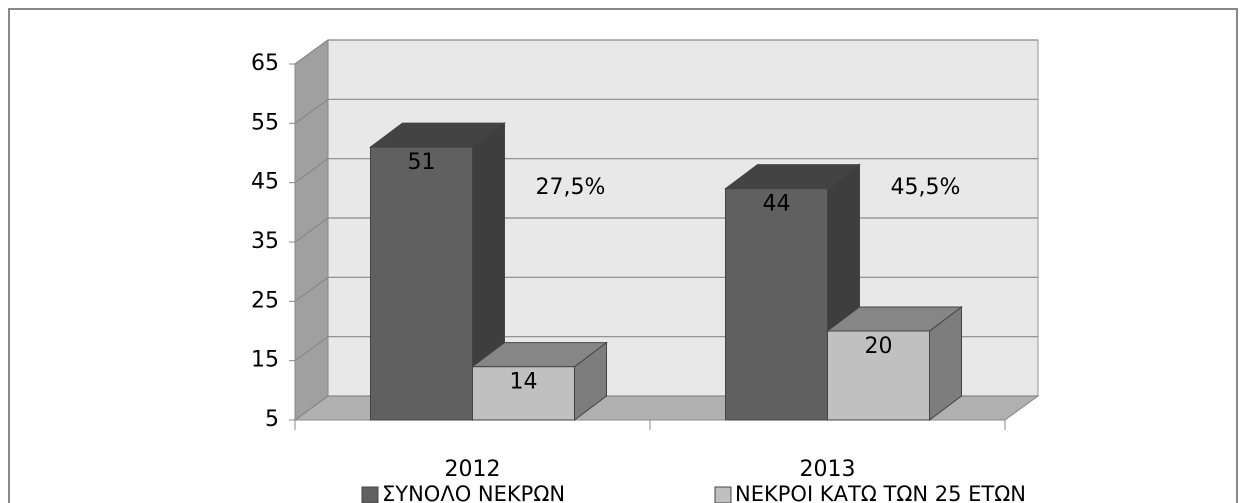 Image resolution: width=1246 pixels, height=503 pixels. I want to click on y-tick-label: 55, so click(265, 122).